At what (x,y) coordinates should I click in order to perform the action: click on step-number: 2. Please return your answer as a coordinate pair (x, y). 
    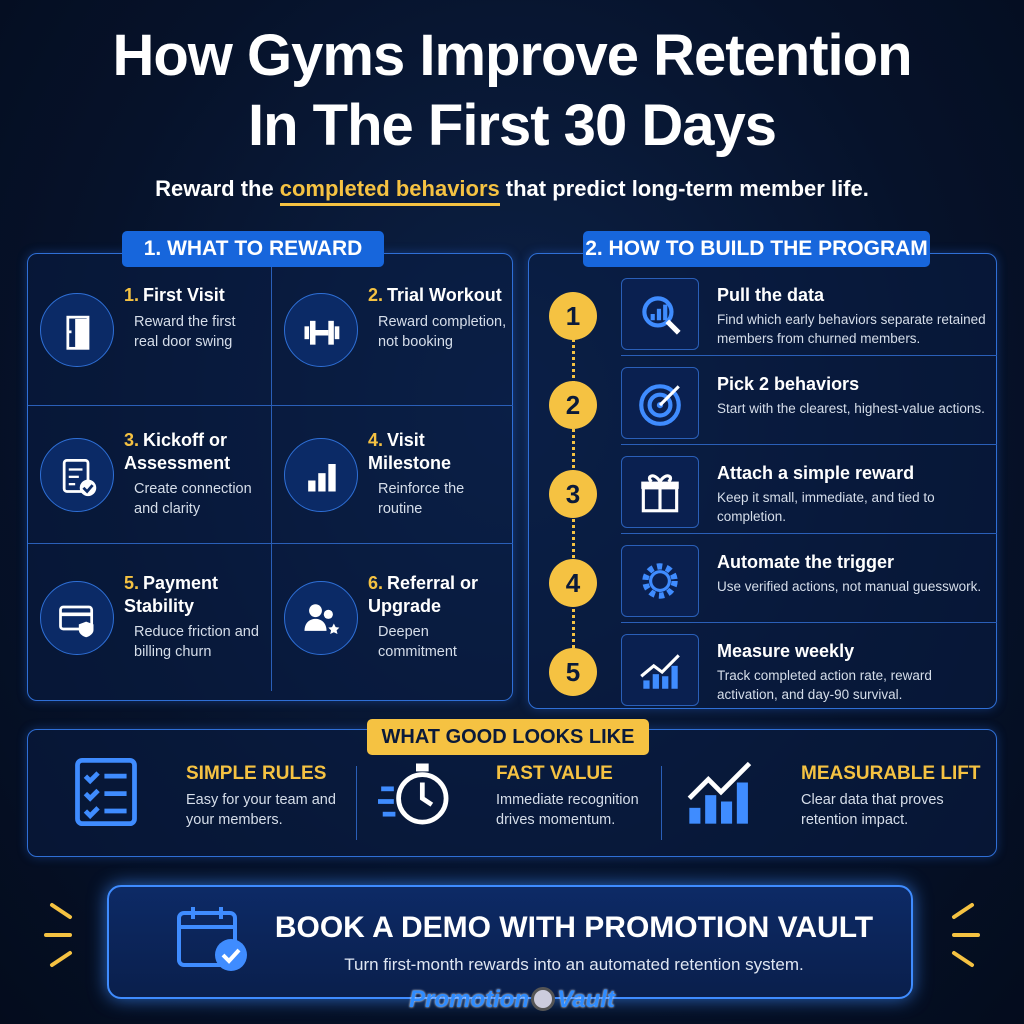
    Looking at the image, I should click on (573, 405).